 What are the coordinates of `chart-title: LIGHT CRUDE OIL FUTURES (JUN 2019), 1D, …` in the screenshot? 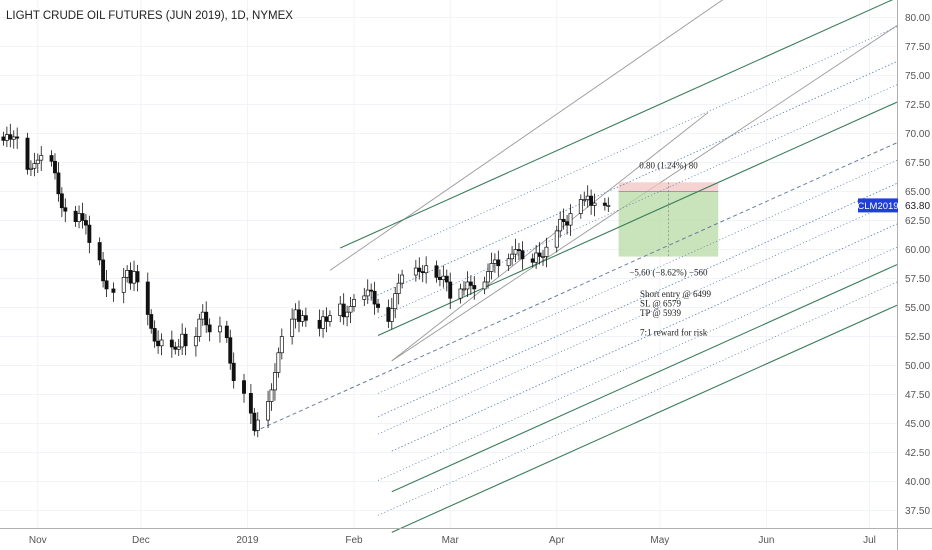 It's located at (149, 16).